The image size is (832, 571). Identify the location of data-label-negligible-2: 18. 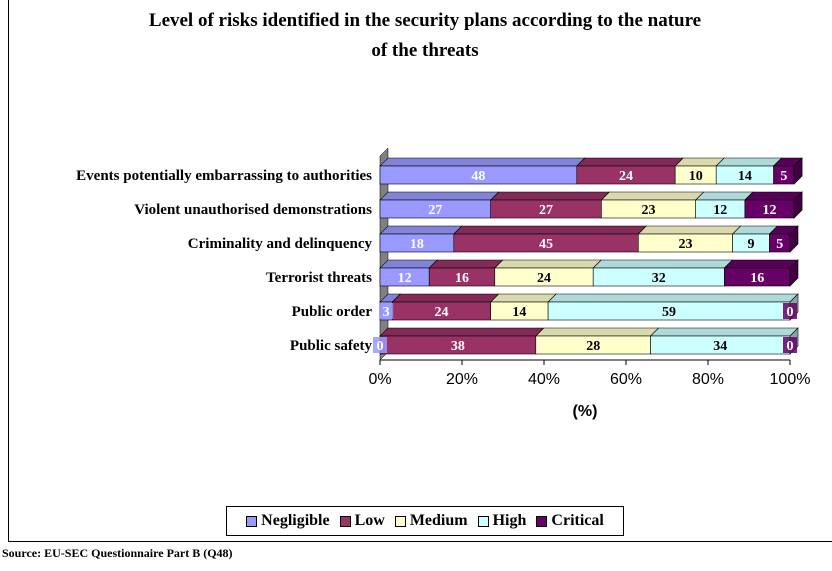
(417, 244).